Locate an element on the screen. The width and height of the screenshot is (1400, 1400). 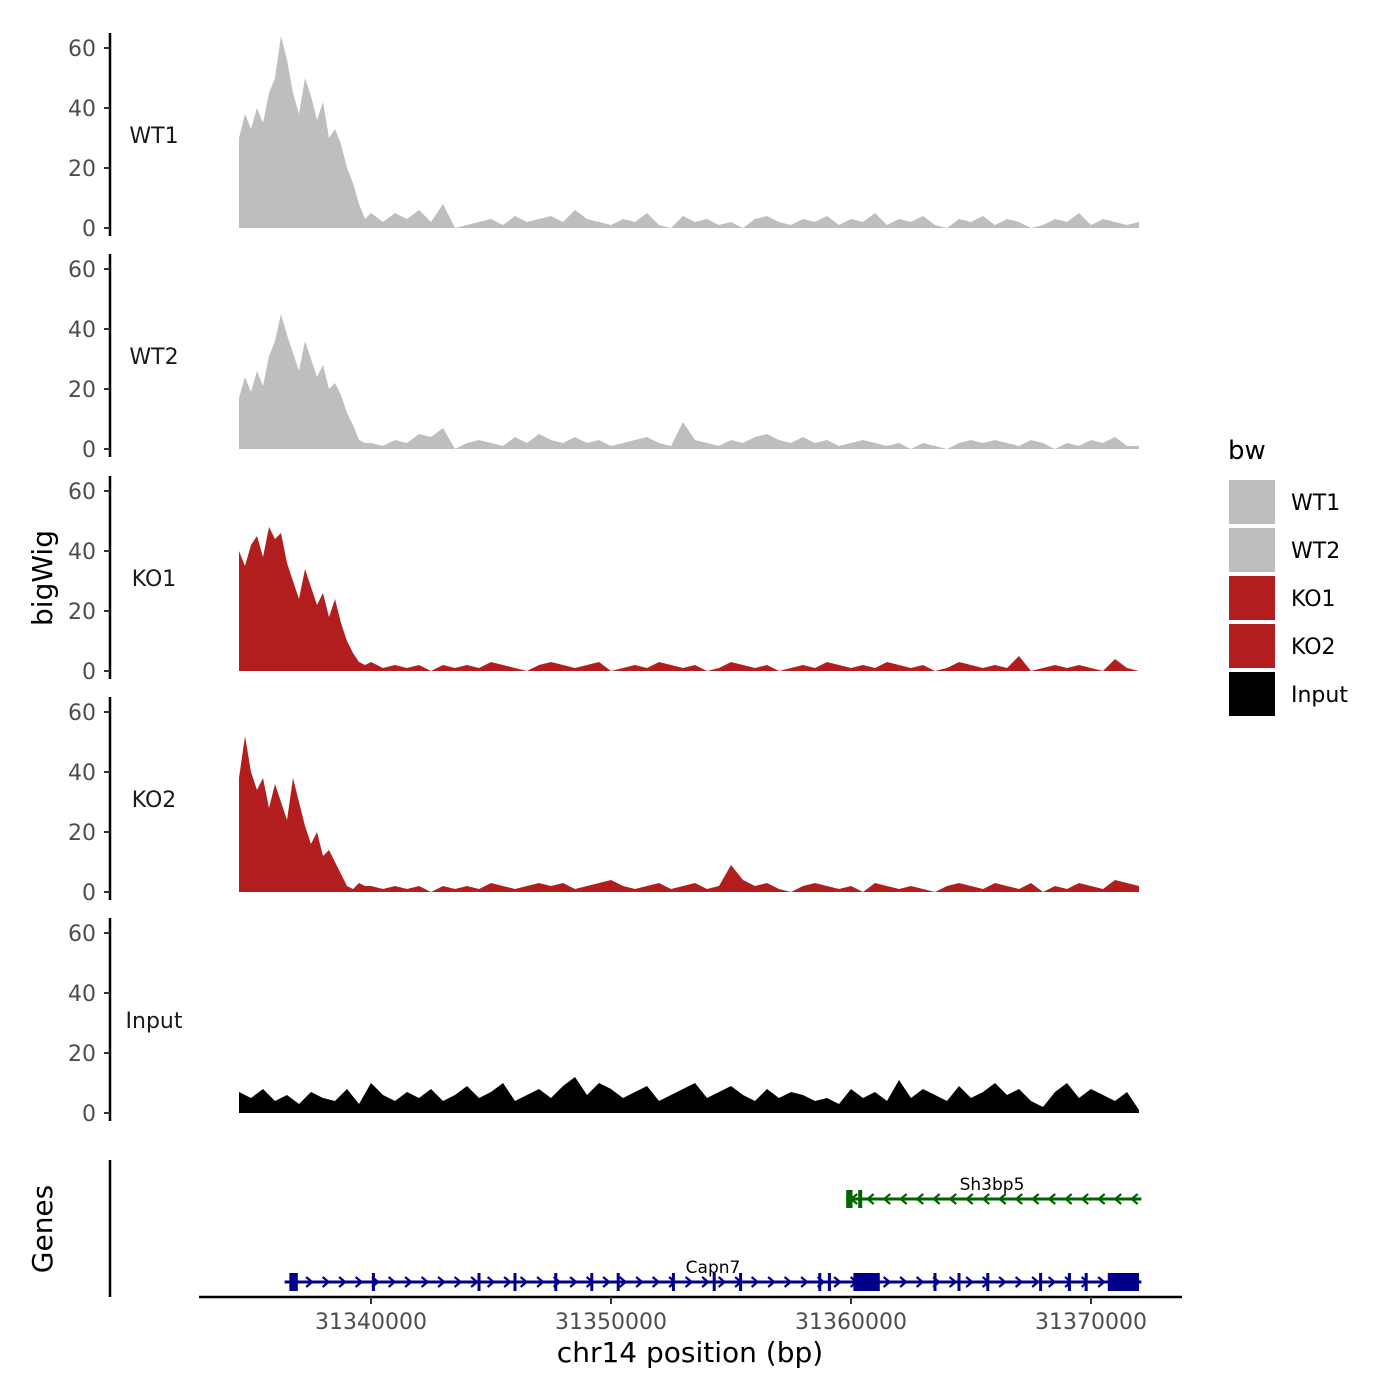
legend-swatch-input is located at coordinates (1252, 694).